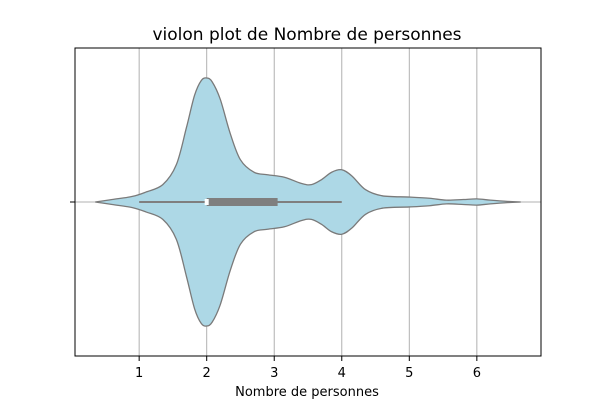 The image size is (600, 400). Describe the element at coordinates (307, 392) in the screenshot. I see `x-axis-label: Nombre de personnes` at that location.